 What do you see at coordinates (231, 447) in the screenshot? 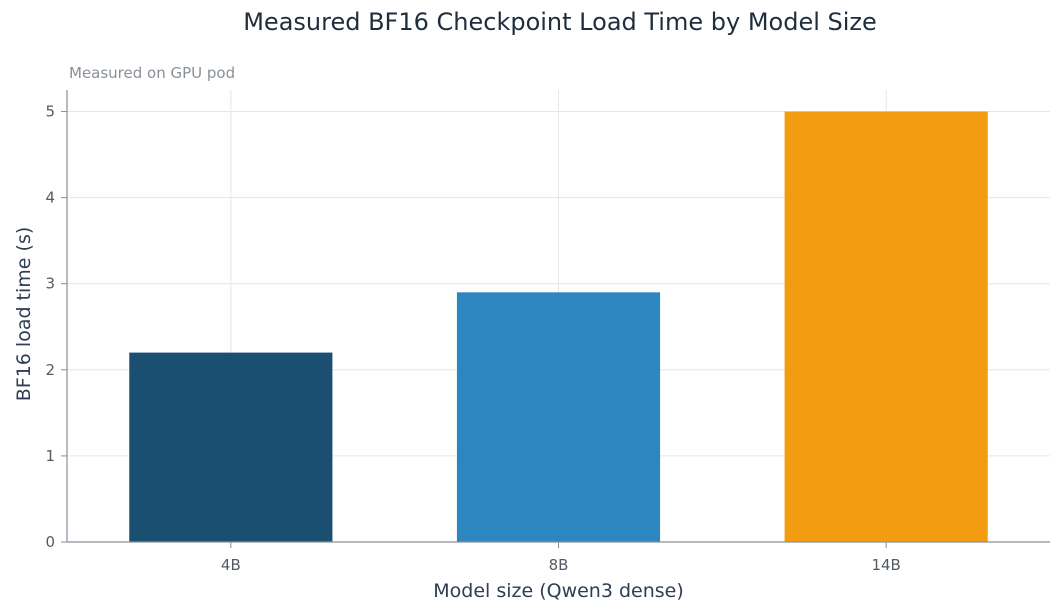
I see `bar-4B` at bounding box center [231, 447].